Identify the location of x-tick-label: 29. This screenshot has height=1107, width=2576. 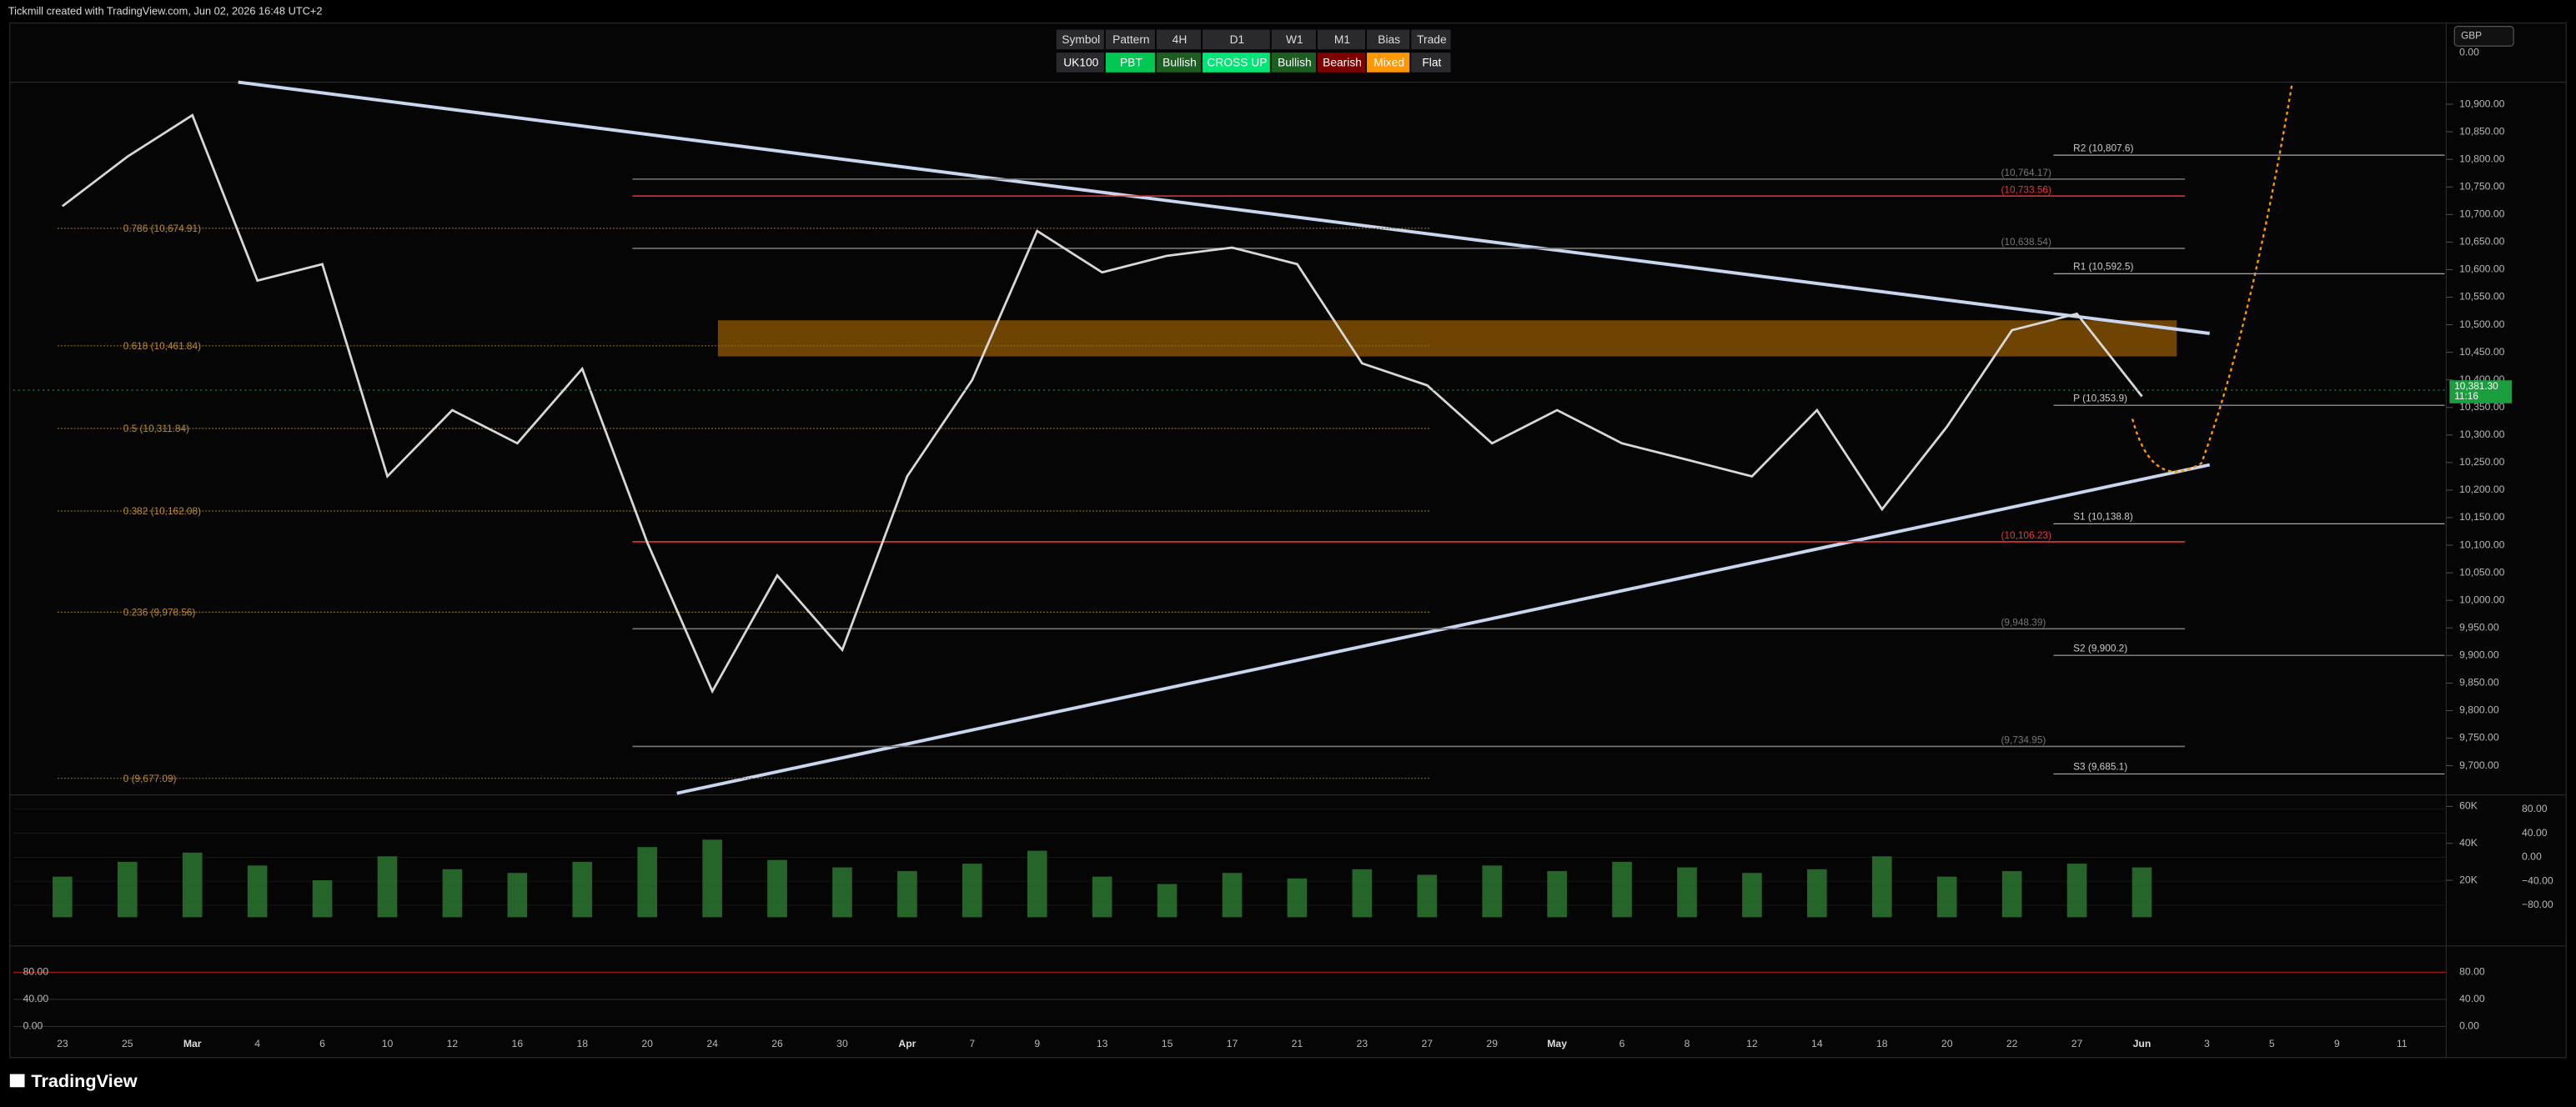
(1492, 1043).